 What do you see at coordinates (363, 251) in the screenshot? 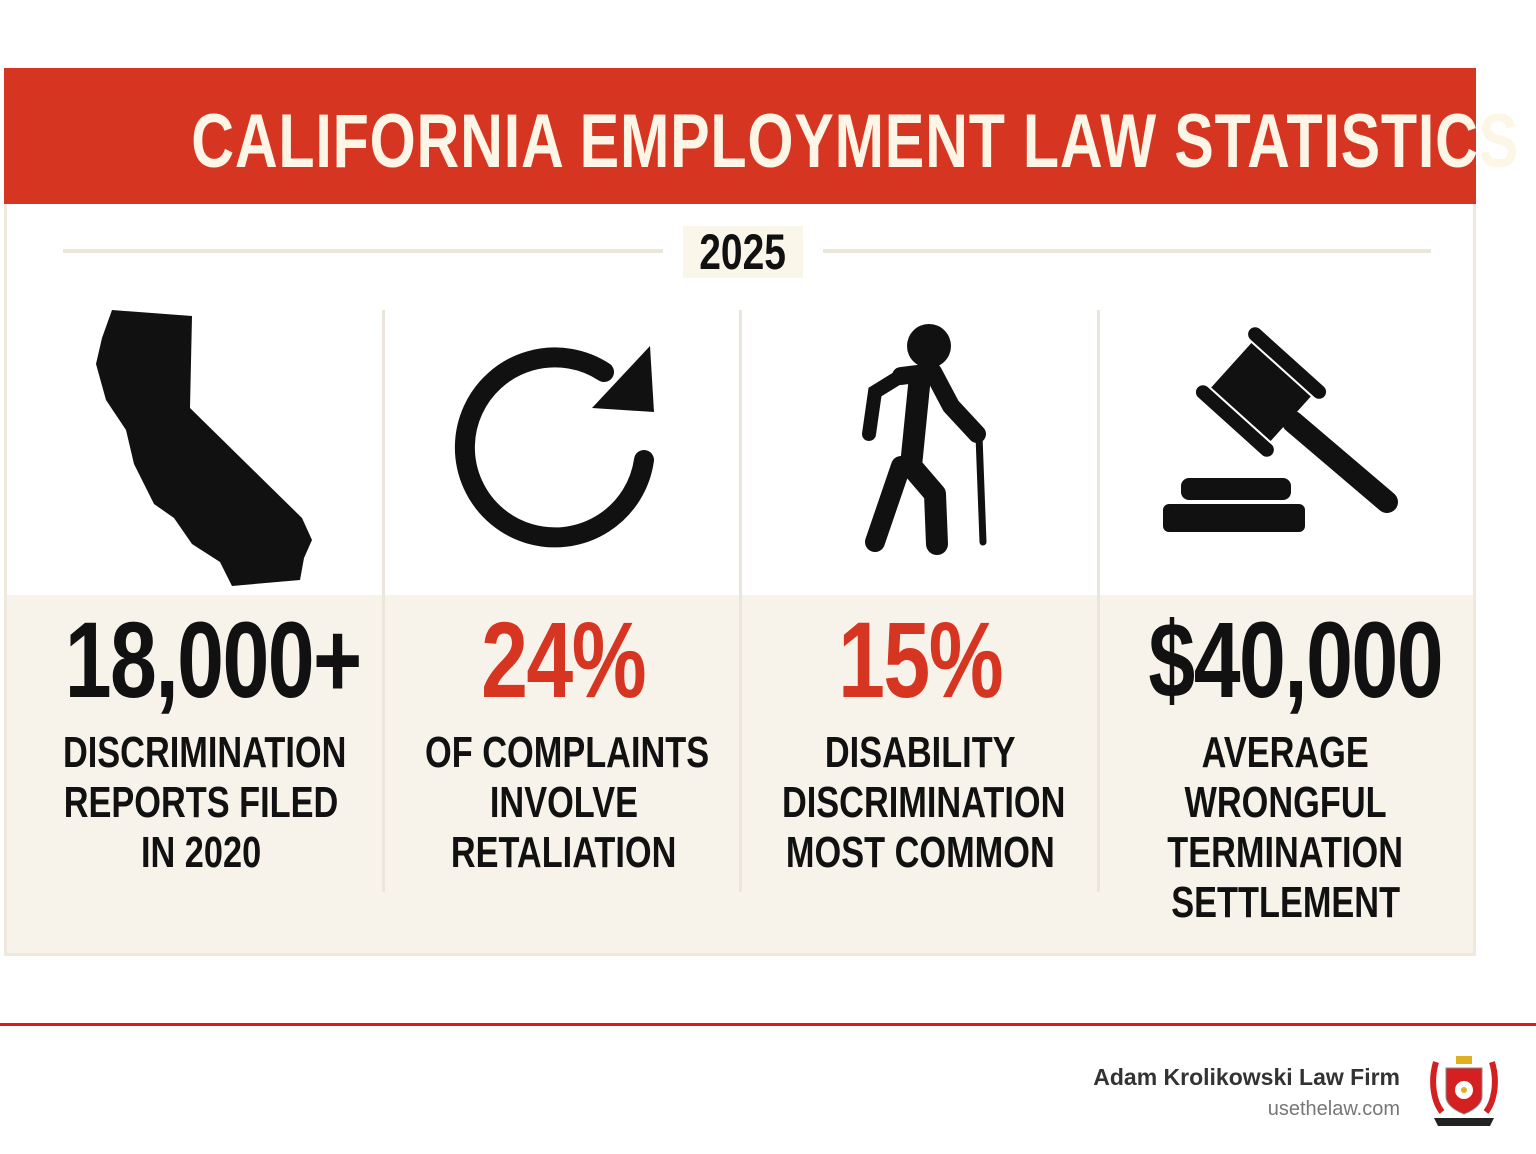
I see `year-rule-left` at bounding box center [363, 251].